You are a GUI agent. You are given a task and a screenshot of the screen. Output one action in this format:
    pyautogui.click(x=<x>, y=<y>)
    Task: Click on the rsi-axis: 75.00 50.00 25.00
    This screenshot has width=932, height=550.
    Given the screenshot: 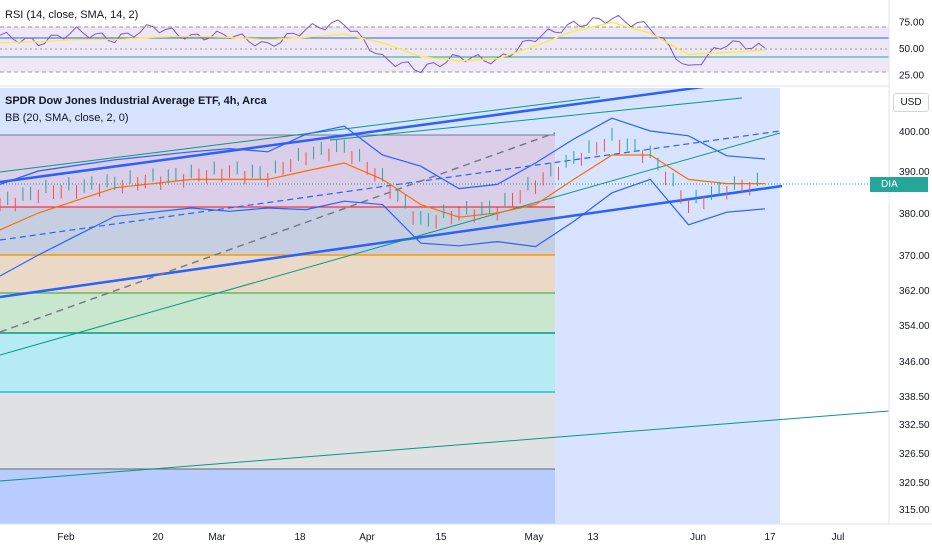 What is the action you would take?
    pyautogui.click(x=911, y=50)
    